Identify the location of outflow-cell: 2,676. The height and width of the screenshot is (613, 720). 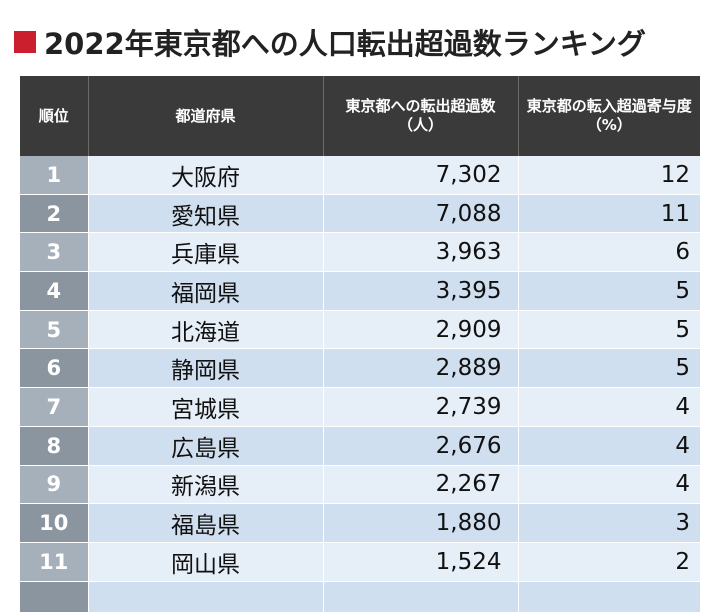
(421, 446).